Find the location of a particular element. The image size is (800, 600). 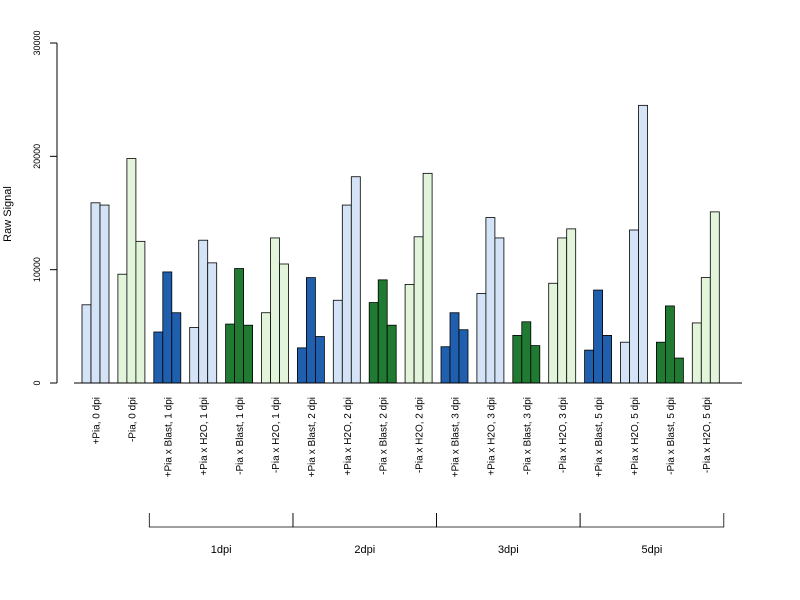

y-tick-label: 0 is located at coordinates (37, 382).